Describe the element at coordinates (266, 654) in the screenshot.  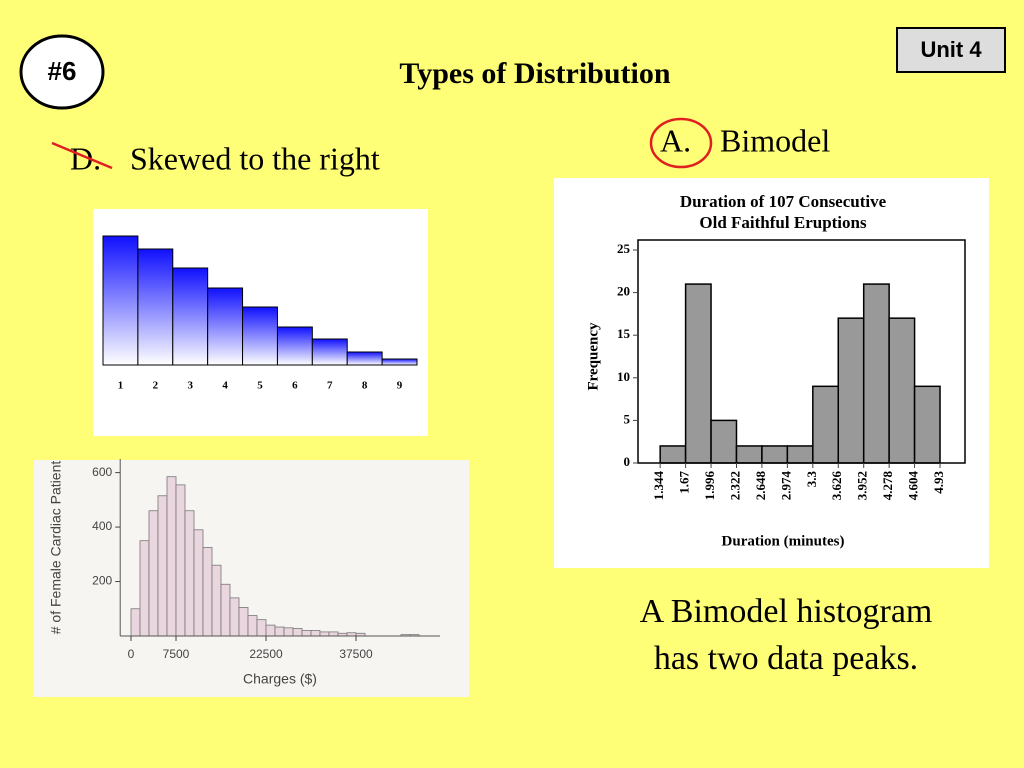
I see `x-tick-label: 22500` at that location.